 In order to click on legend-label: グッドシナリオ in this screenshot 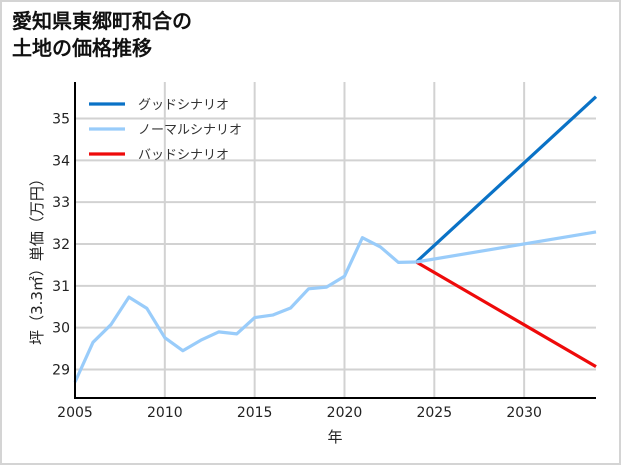, I will do `click(183, 105)`.